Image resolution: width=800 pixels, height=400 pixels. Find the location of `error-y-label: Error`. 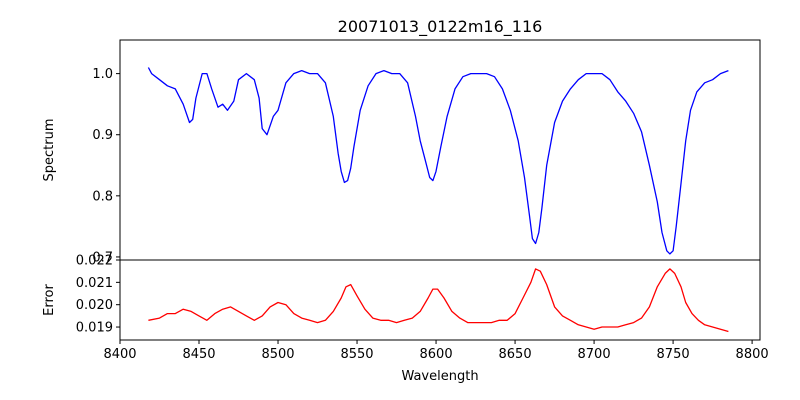

error-y-label: Error is located at coordinates (49, 300).